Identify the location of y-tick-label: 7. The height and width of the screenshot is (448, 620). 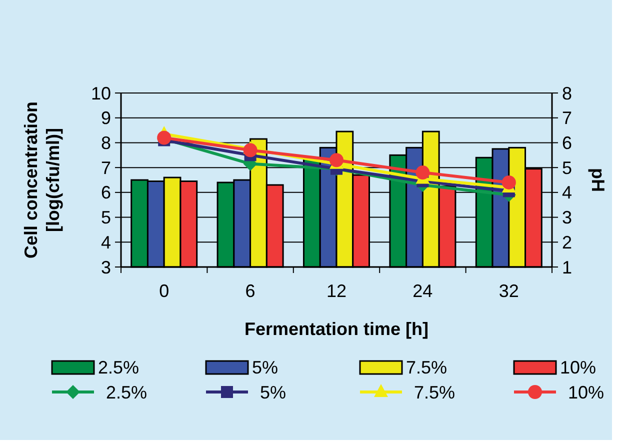
(105, 168).